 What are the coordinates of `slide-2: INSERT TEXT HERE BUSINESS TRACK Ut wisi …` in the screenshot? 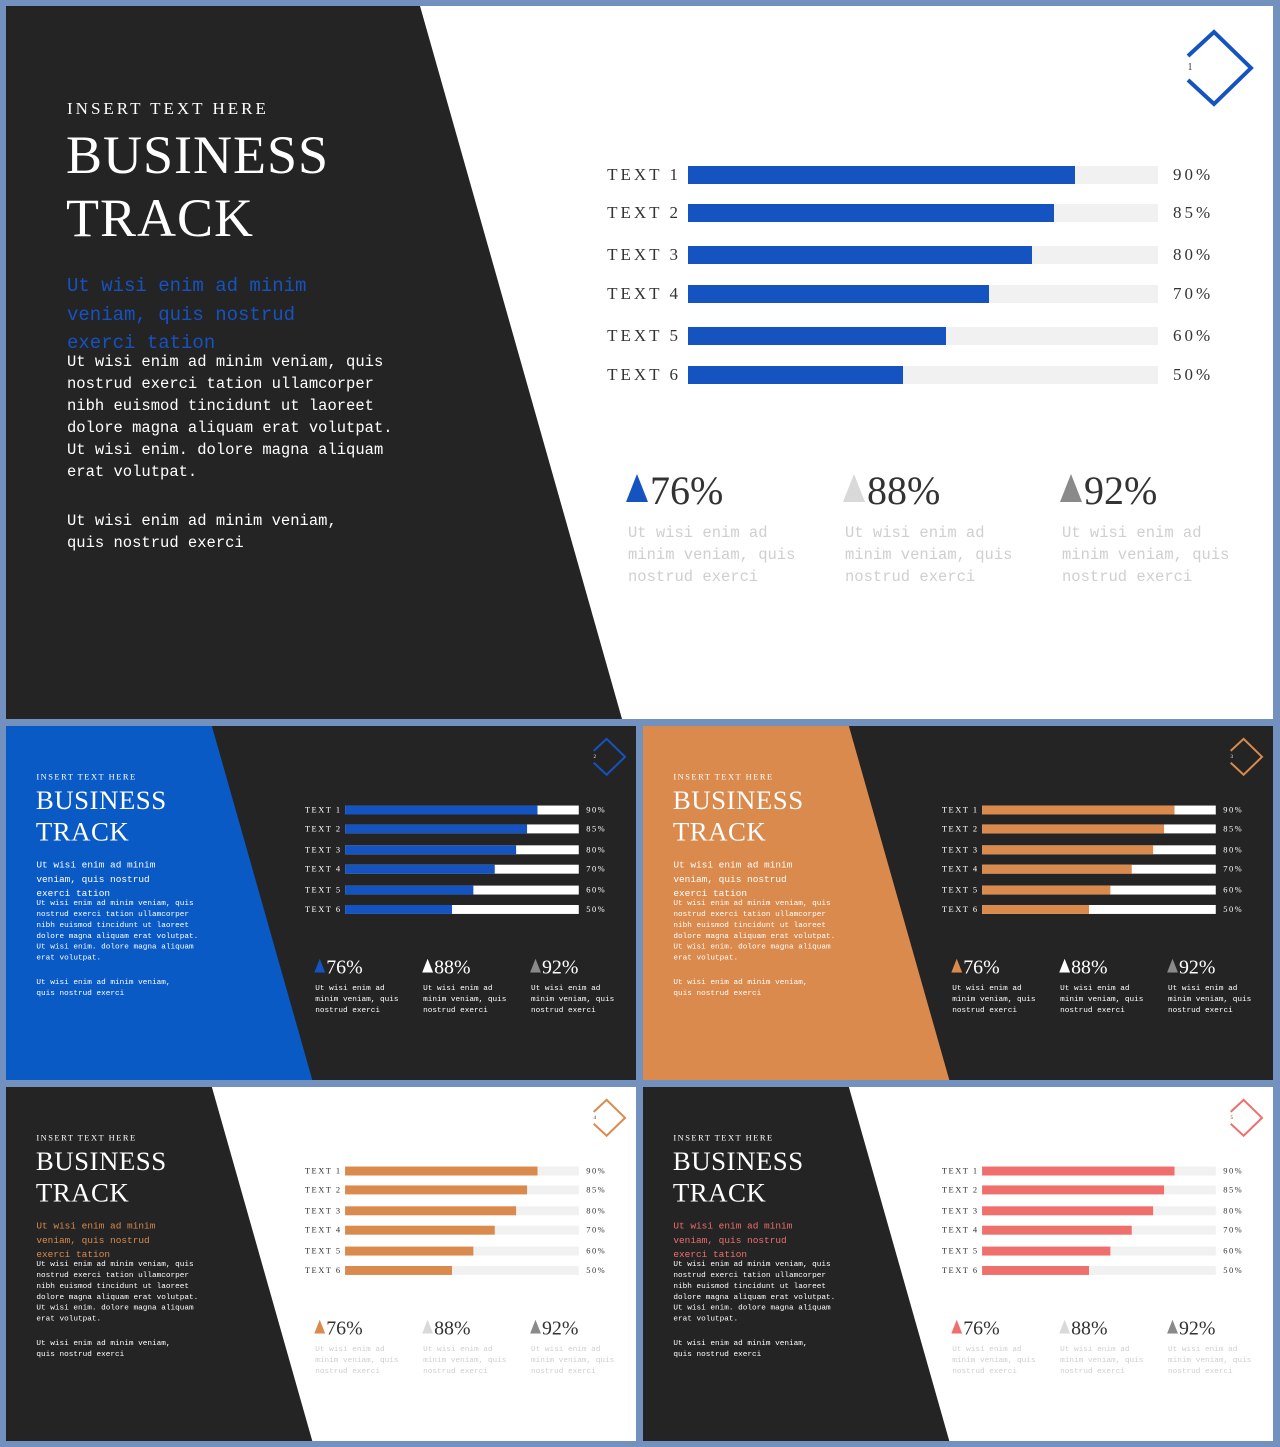 It's located at (321, 903).